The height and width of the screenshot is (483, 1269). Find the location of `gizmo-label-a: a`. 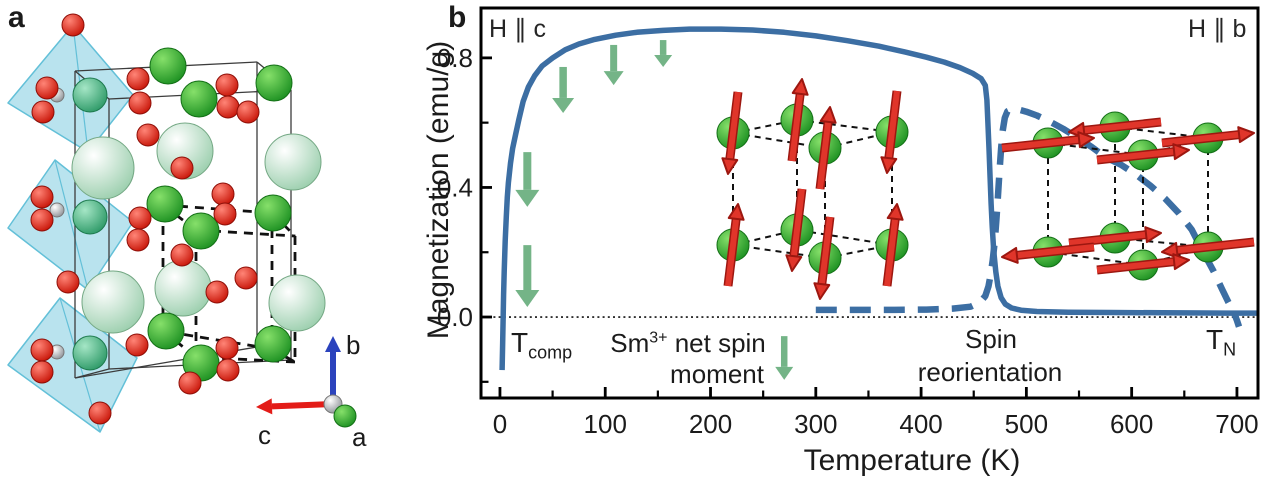

gizmo-label-a: a is located at coordinates (359, 437).